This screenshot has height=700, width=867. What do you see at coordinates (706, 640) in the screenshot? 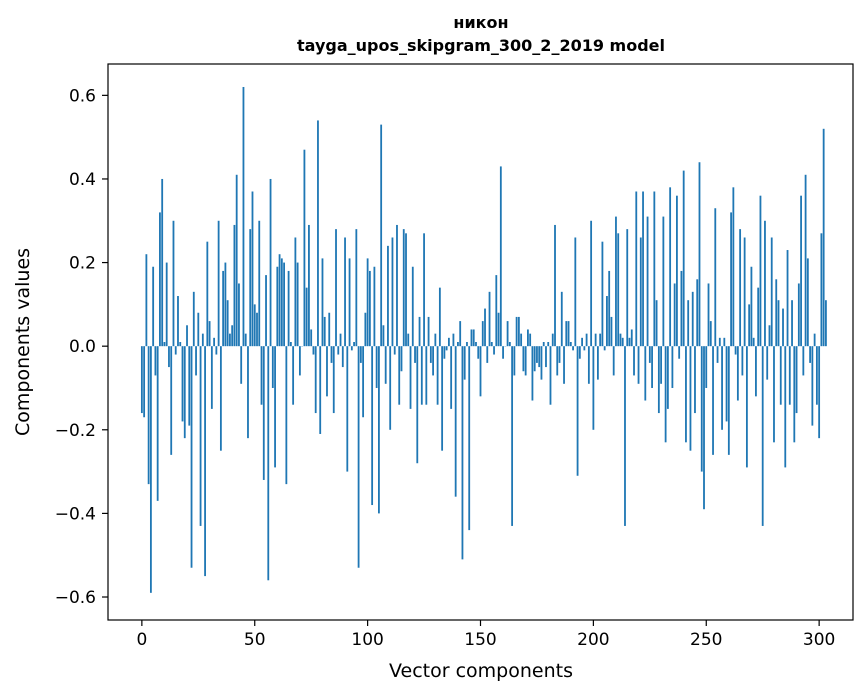
I see `x-tick-label: 250` at bounding box center [706, 640].